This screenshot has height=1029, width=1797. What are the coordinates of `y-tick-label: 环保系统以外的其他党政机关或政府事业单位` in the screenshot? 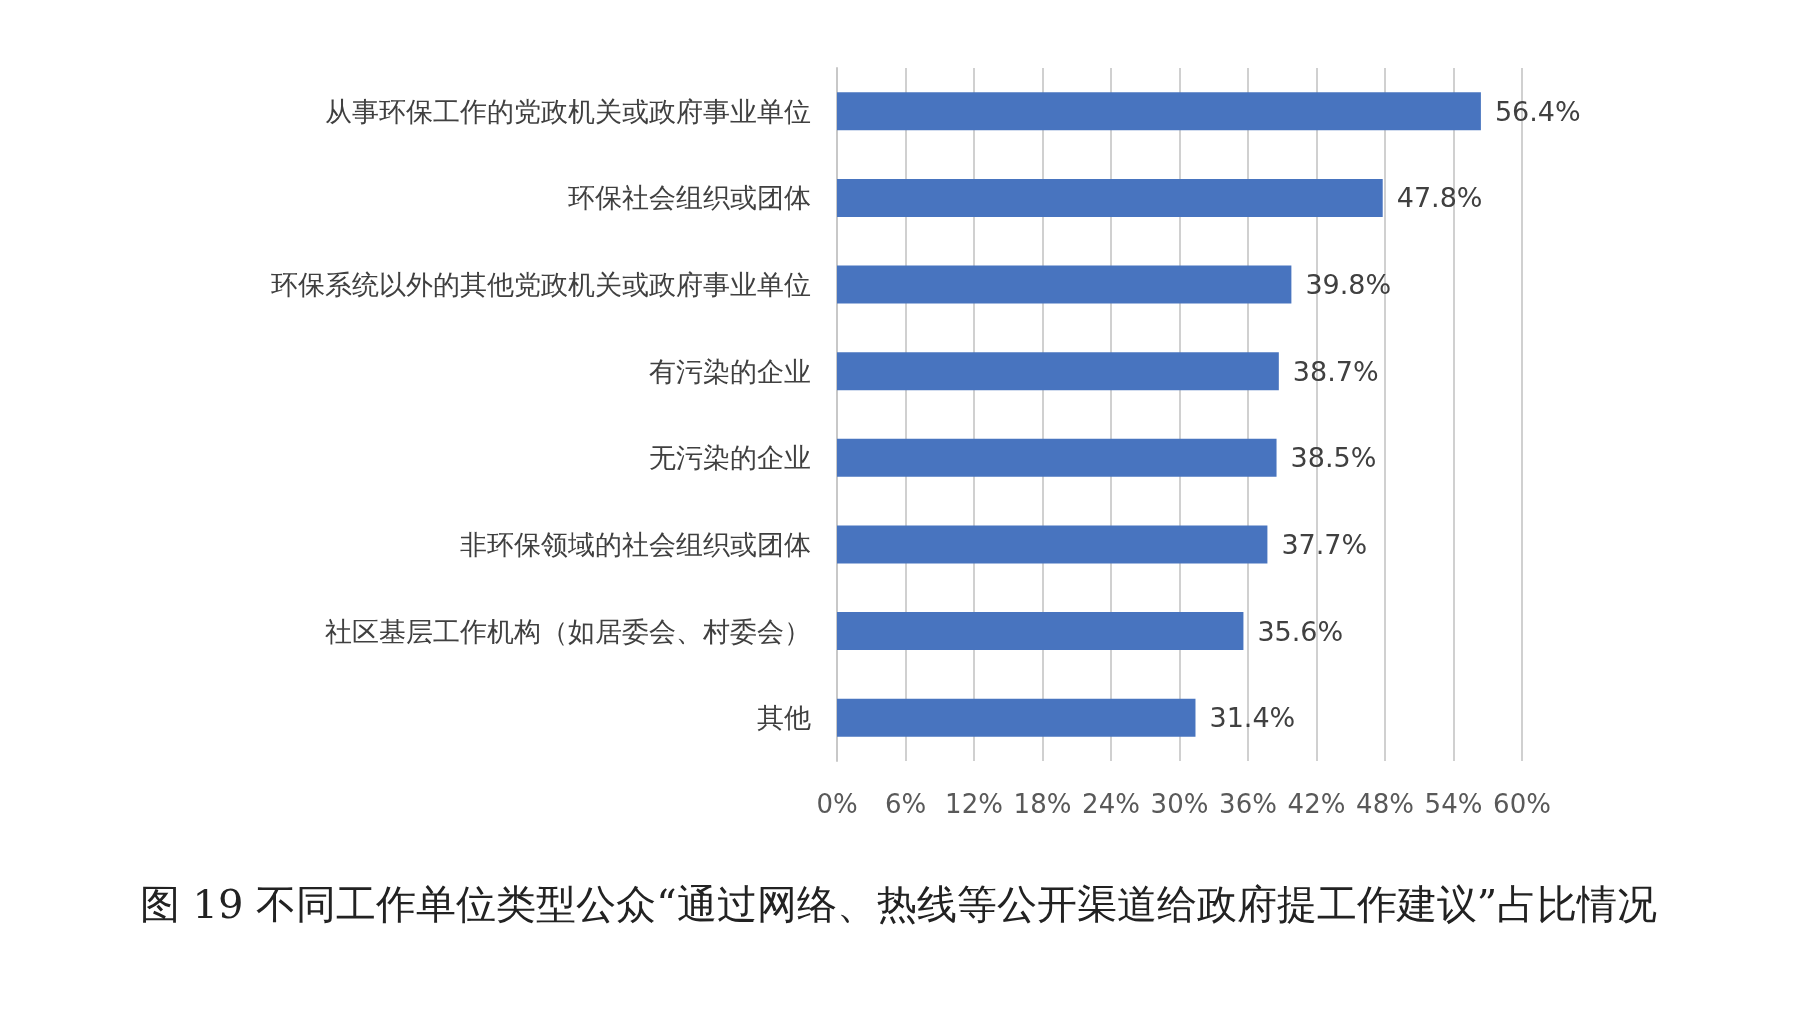 It's located at (541, 285).